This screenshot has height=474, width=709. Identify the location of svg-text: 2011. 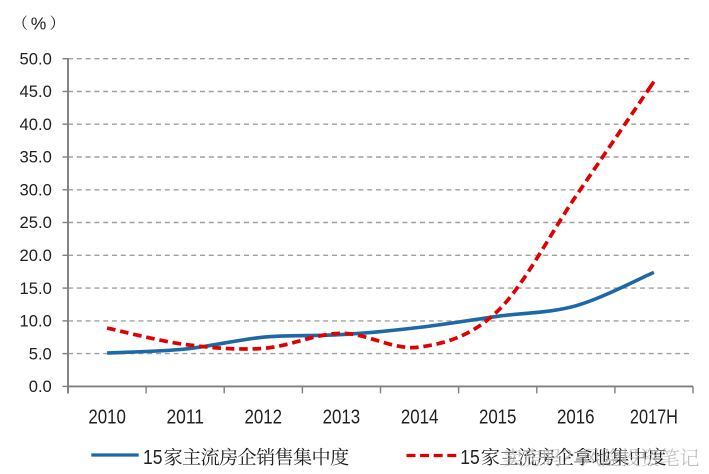
(185, 417).